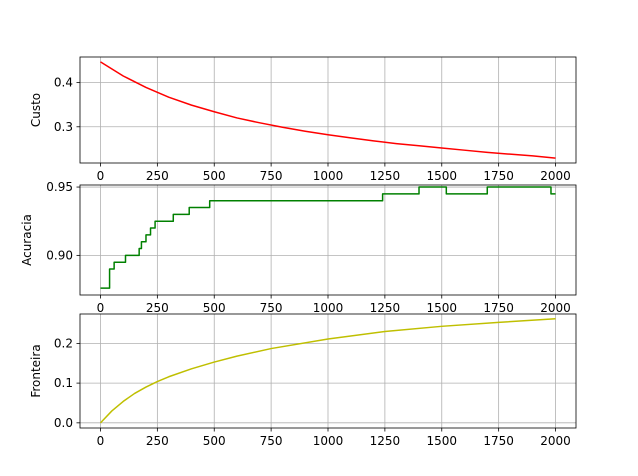 The image size is (638, 476). I want to click on y-axis-label: Fronteira, so click(36, 370).